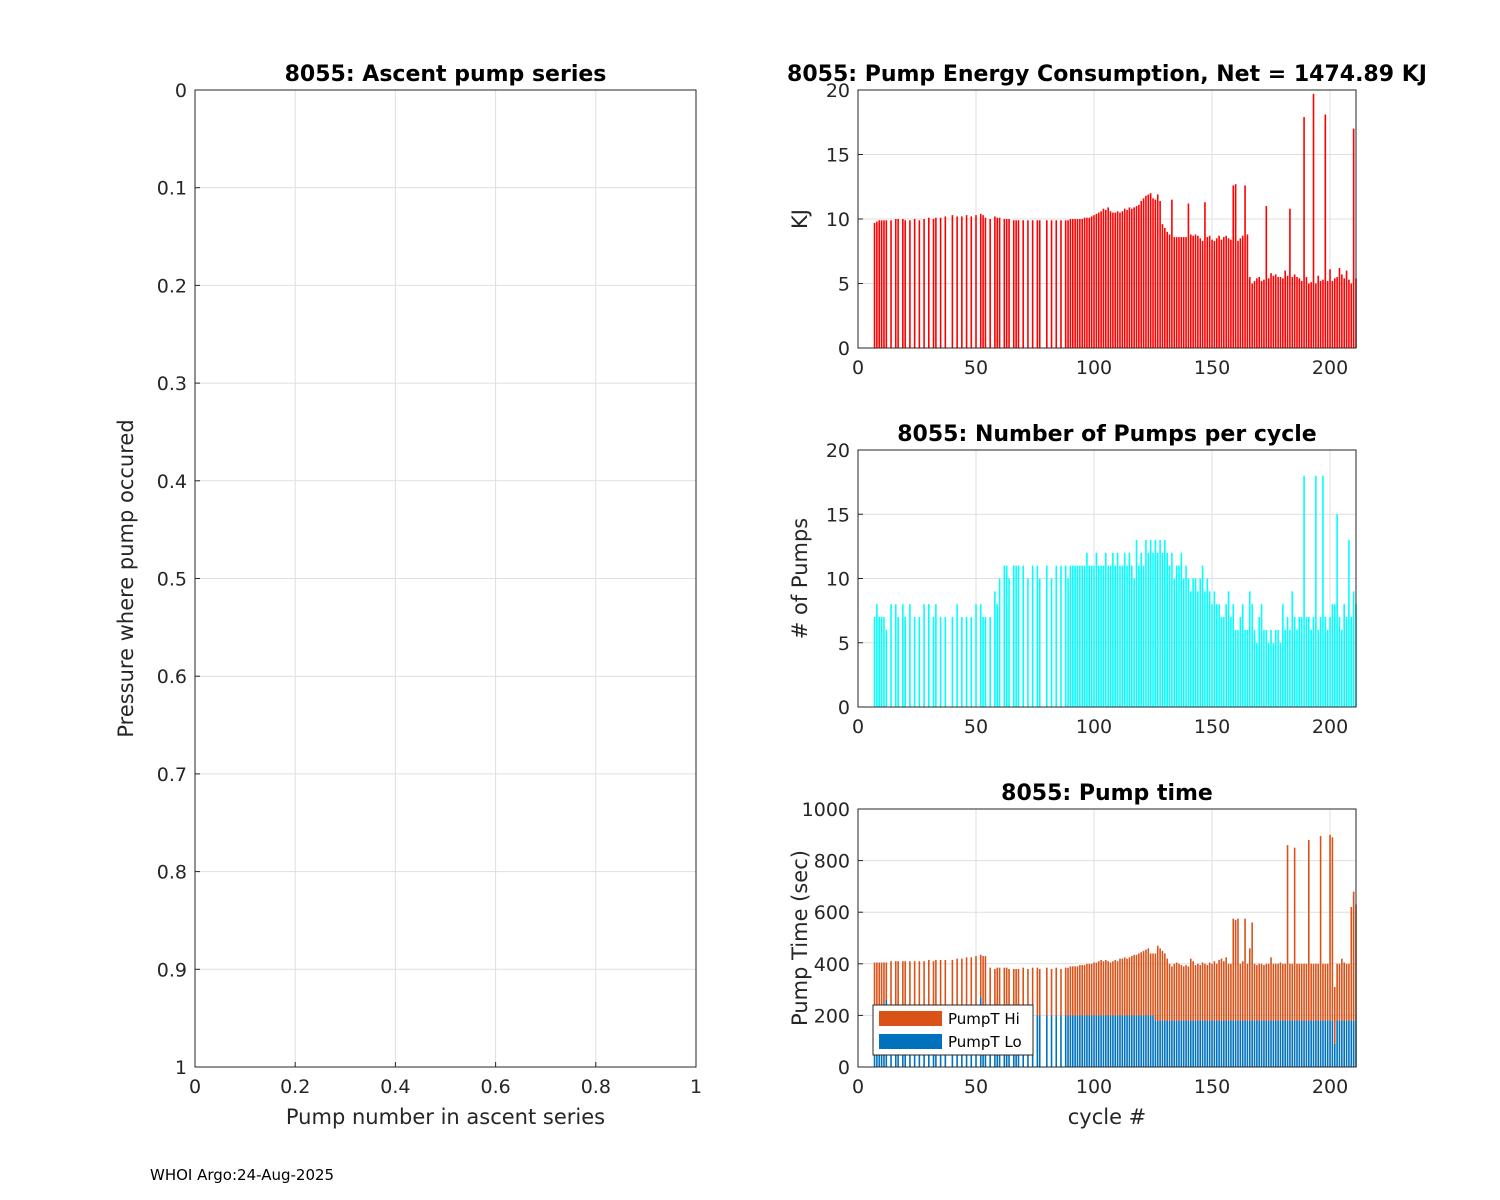 The image size is (1500, 1200). I want to click on y-tick-label: 20, so click(838, 451).